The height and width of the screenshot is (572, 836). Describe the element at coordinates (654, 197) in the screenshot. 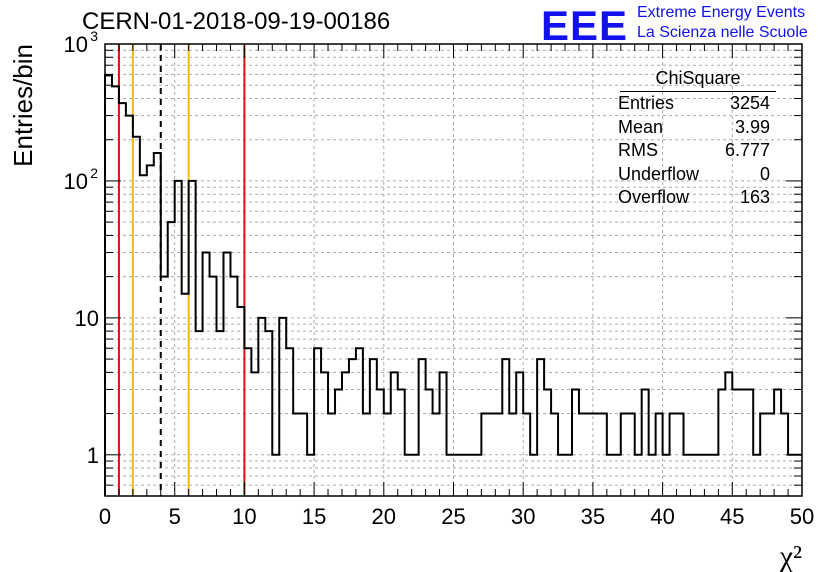

I see `stats-label: Overflow` at that location.